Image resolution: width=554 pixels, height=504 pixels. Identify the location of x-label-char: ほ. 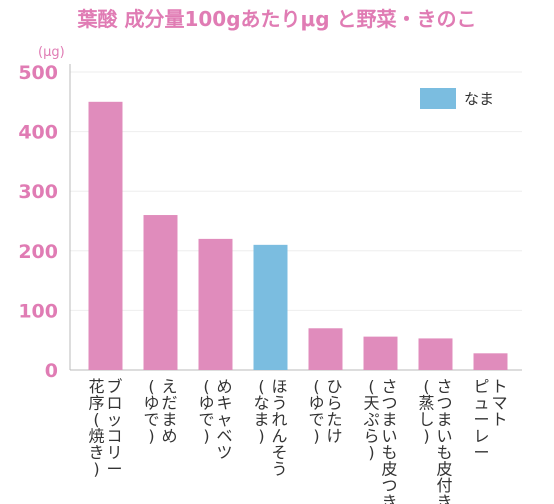
(279, 386).